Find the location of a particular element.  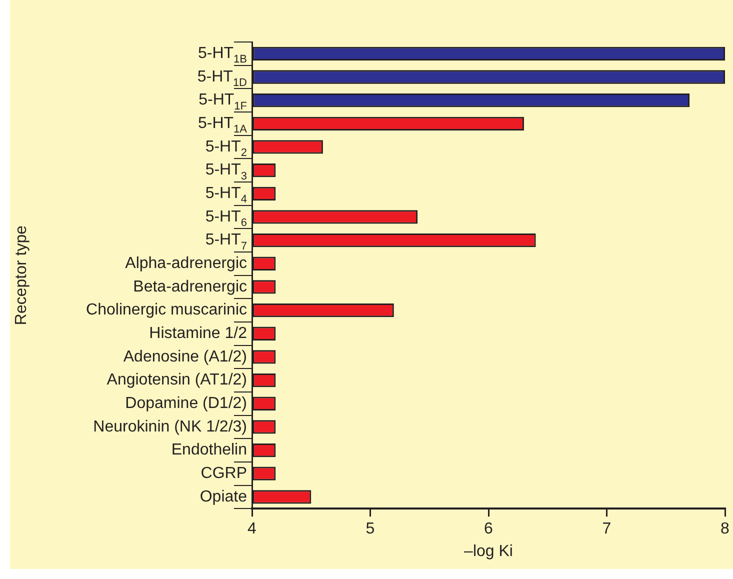

y-tick-label: Histamine 1/2 is located at coordinates (198, 333).